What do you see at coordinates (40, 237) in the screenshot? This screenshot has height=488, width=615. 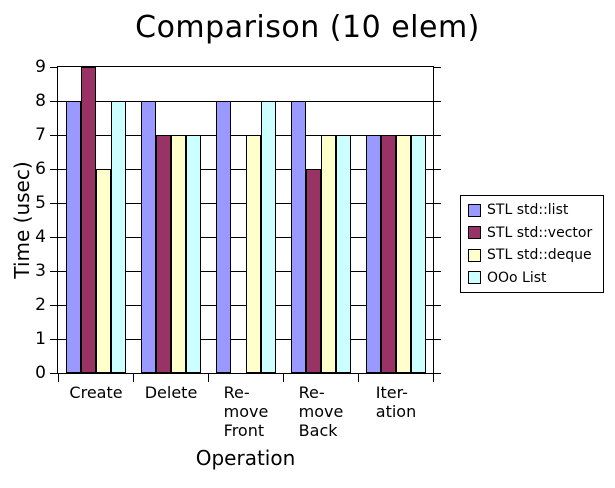 I see `y-tick-label: 4` at bounding box center [40, 237].